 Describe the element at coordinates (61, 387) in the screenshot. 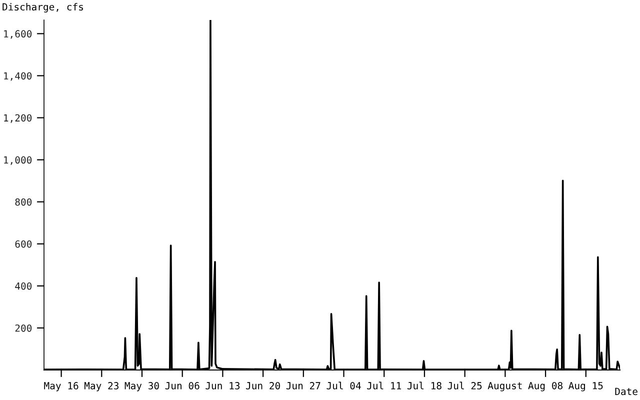

I see `x-tick-label: May 16` at that location.